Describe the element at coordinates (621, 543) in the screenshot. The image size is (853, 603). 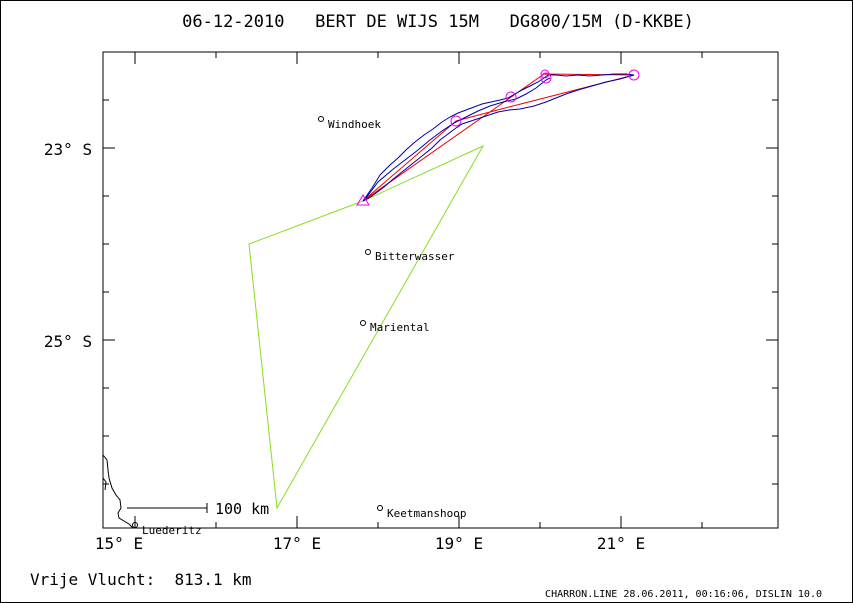
I see `x-tick-label: 21° E` at that location.